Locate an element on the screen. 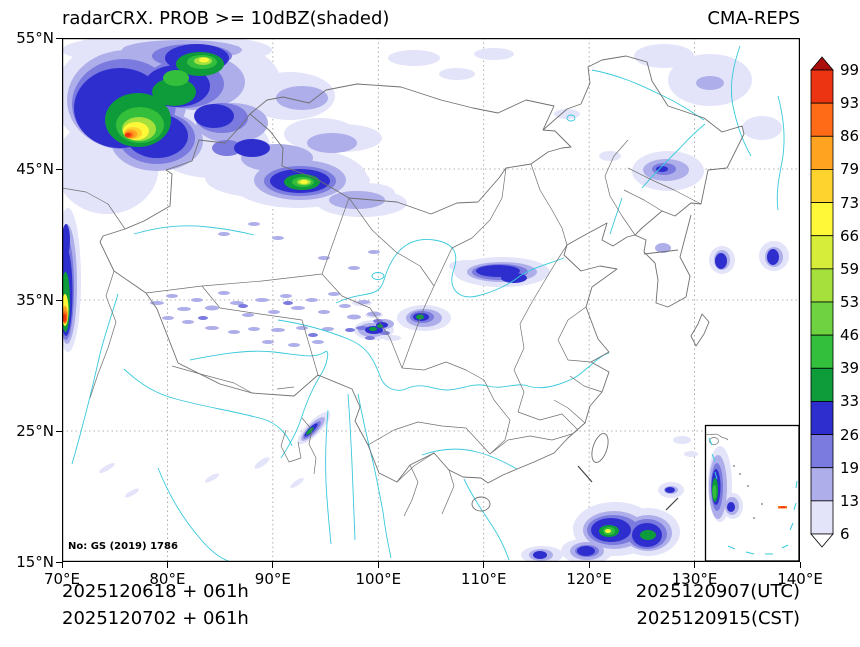 This screenshot has height=647, width=860. colorbar-tick-label: 86 is located at coordinates (850, 136).